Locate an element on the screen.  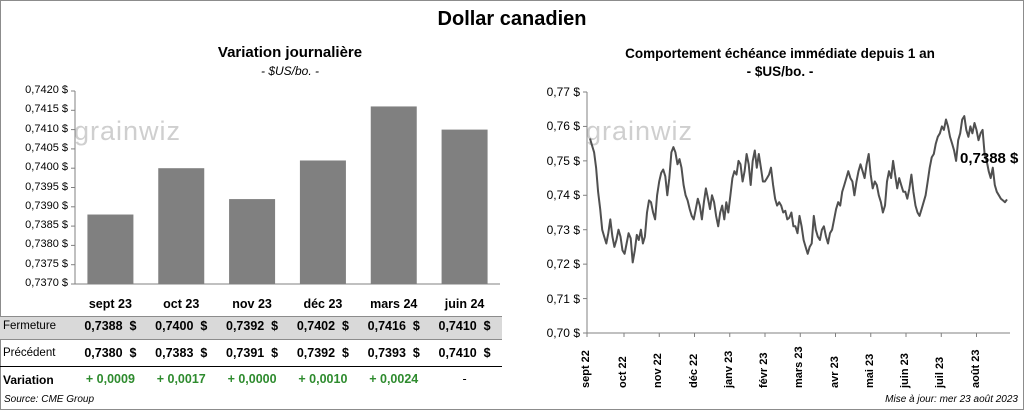
right-watermark: grainwiz is located at coordinates (640, 131).